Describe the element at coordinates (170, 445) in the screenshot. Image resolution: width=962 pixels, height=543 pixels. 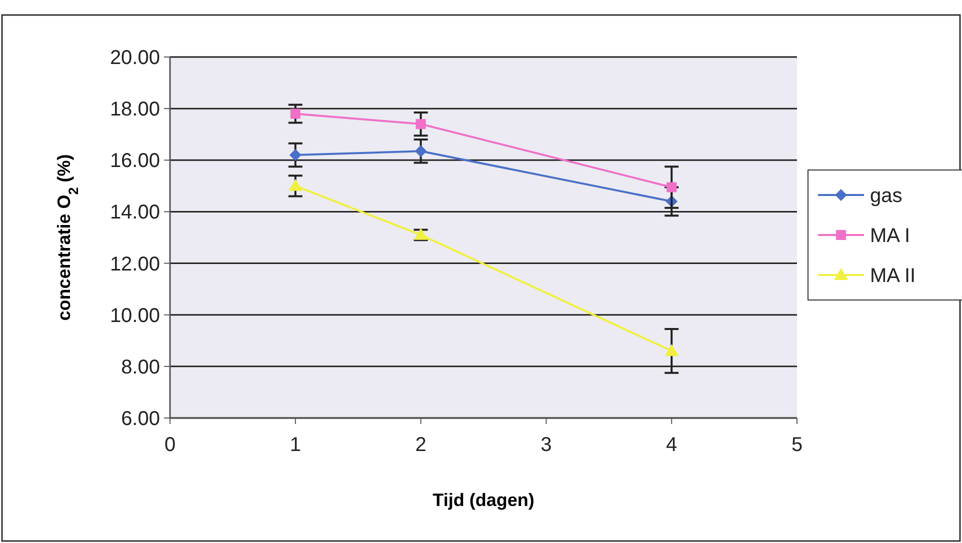
I see `x-tick-label: 0` at that location.